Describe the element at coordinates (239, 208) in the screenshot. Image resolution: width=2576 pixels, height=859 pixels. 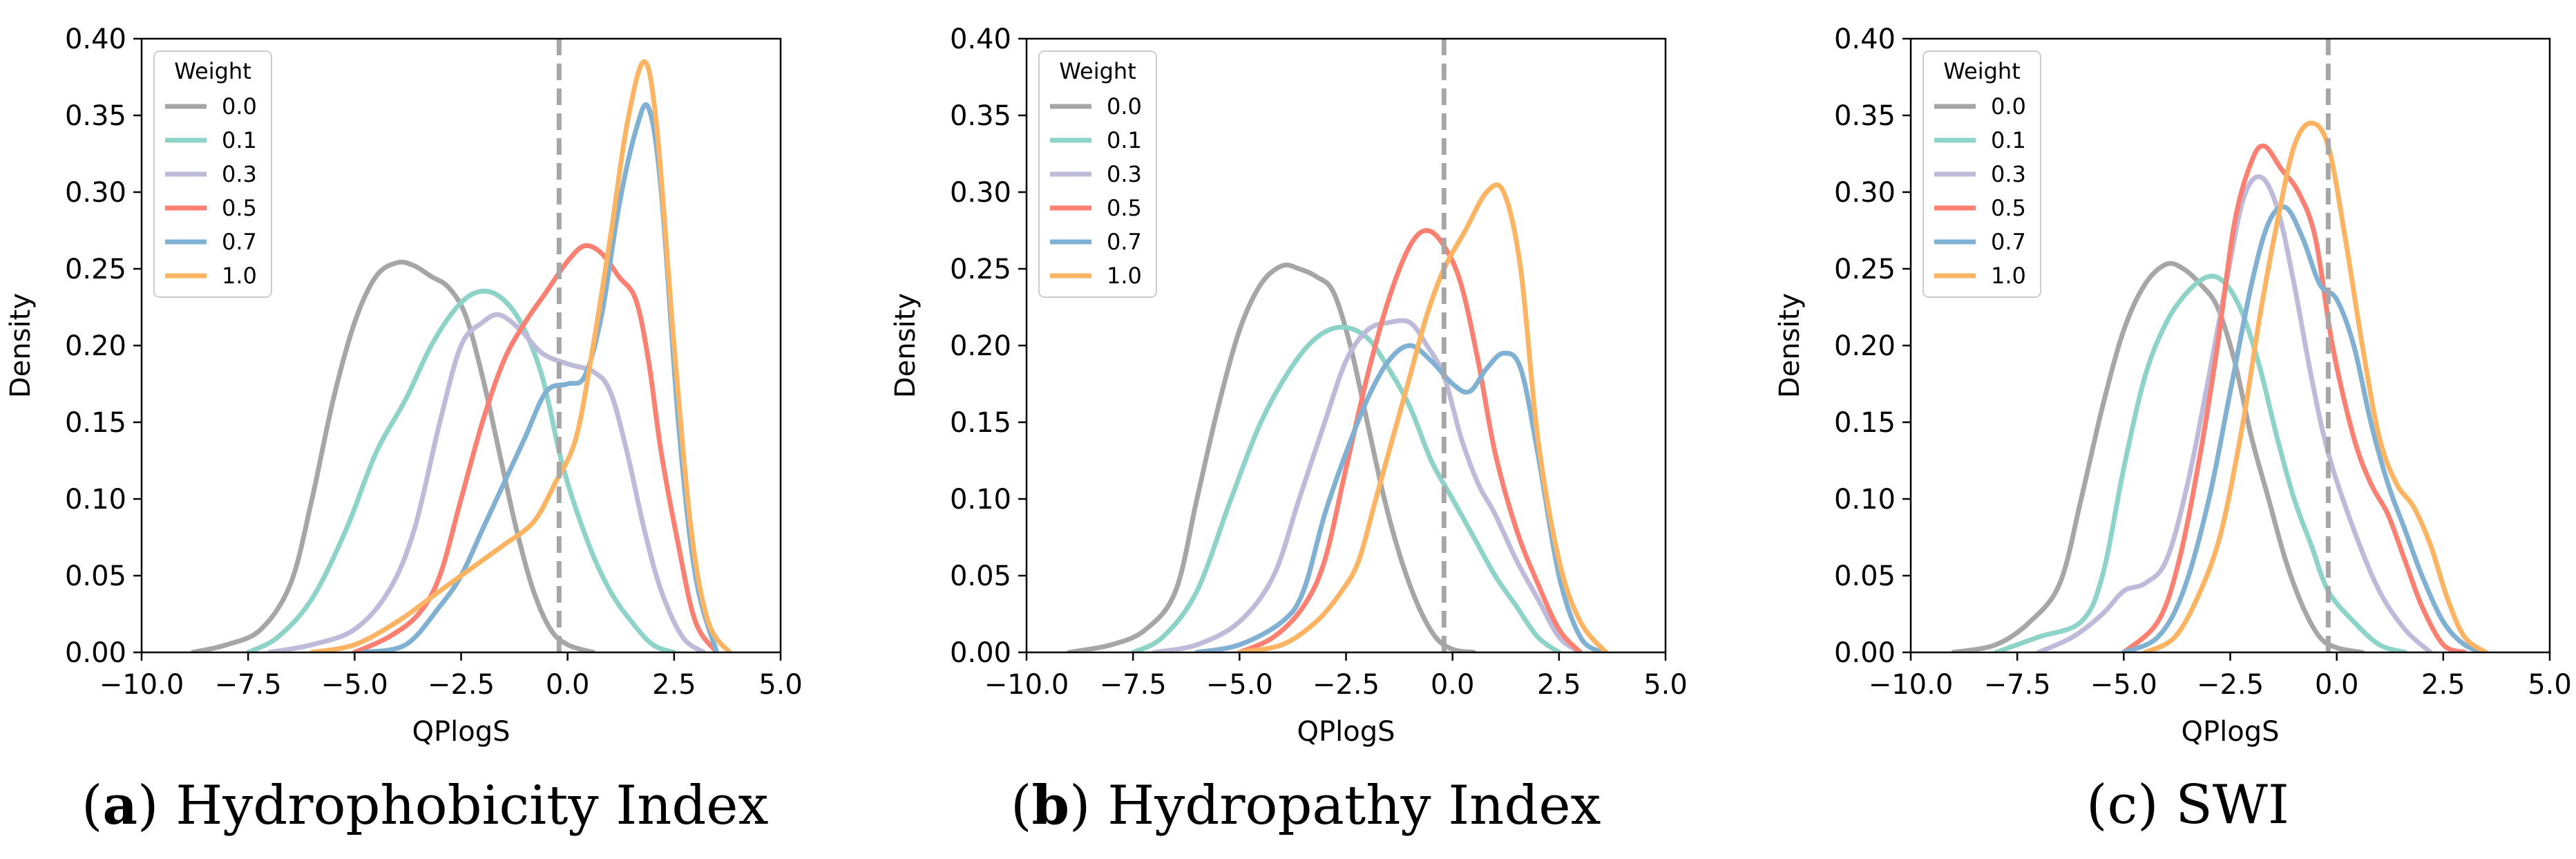
I see `legend-label-a-0.5: 0.5` at that location.